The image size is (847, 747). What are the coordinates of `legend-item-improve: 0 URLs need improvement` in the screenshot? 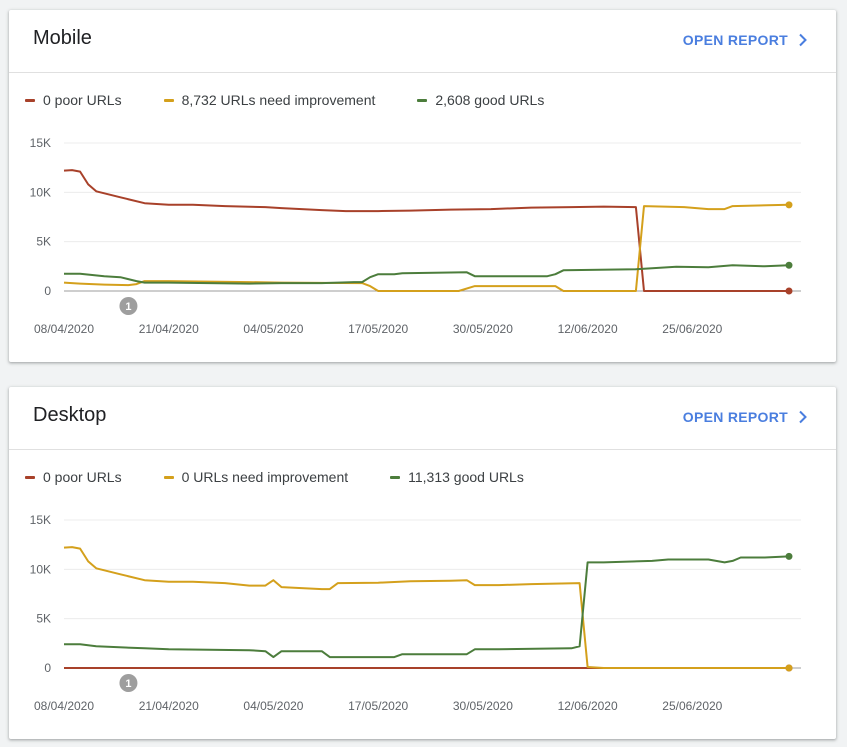 It's located at (256, 477).